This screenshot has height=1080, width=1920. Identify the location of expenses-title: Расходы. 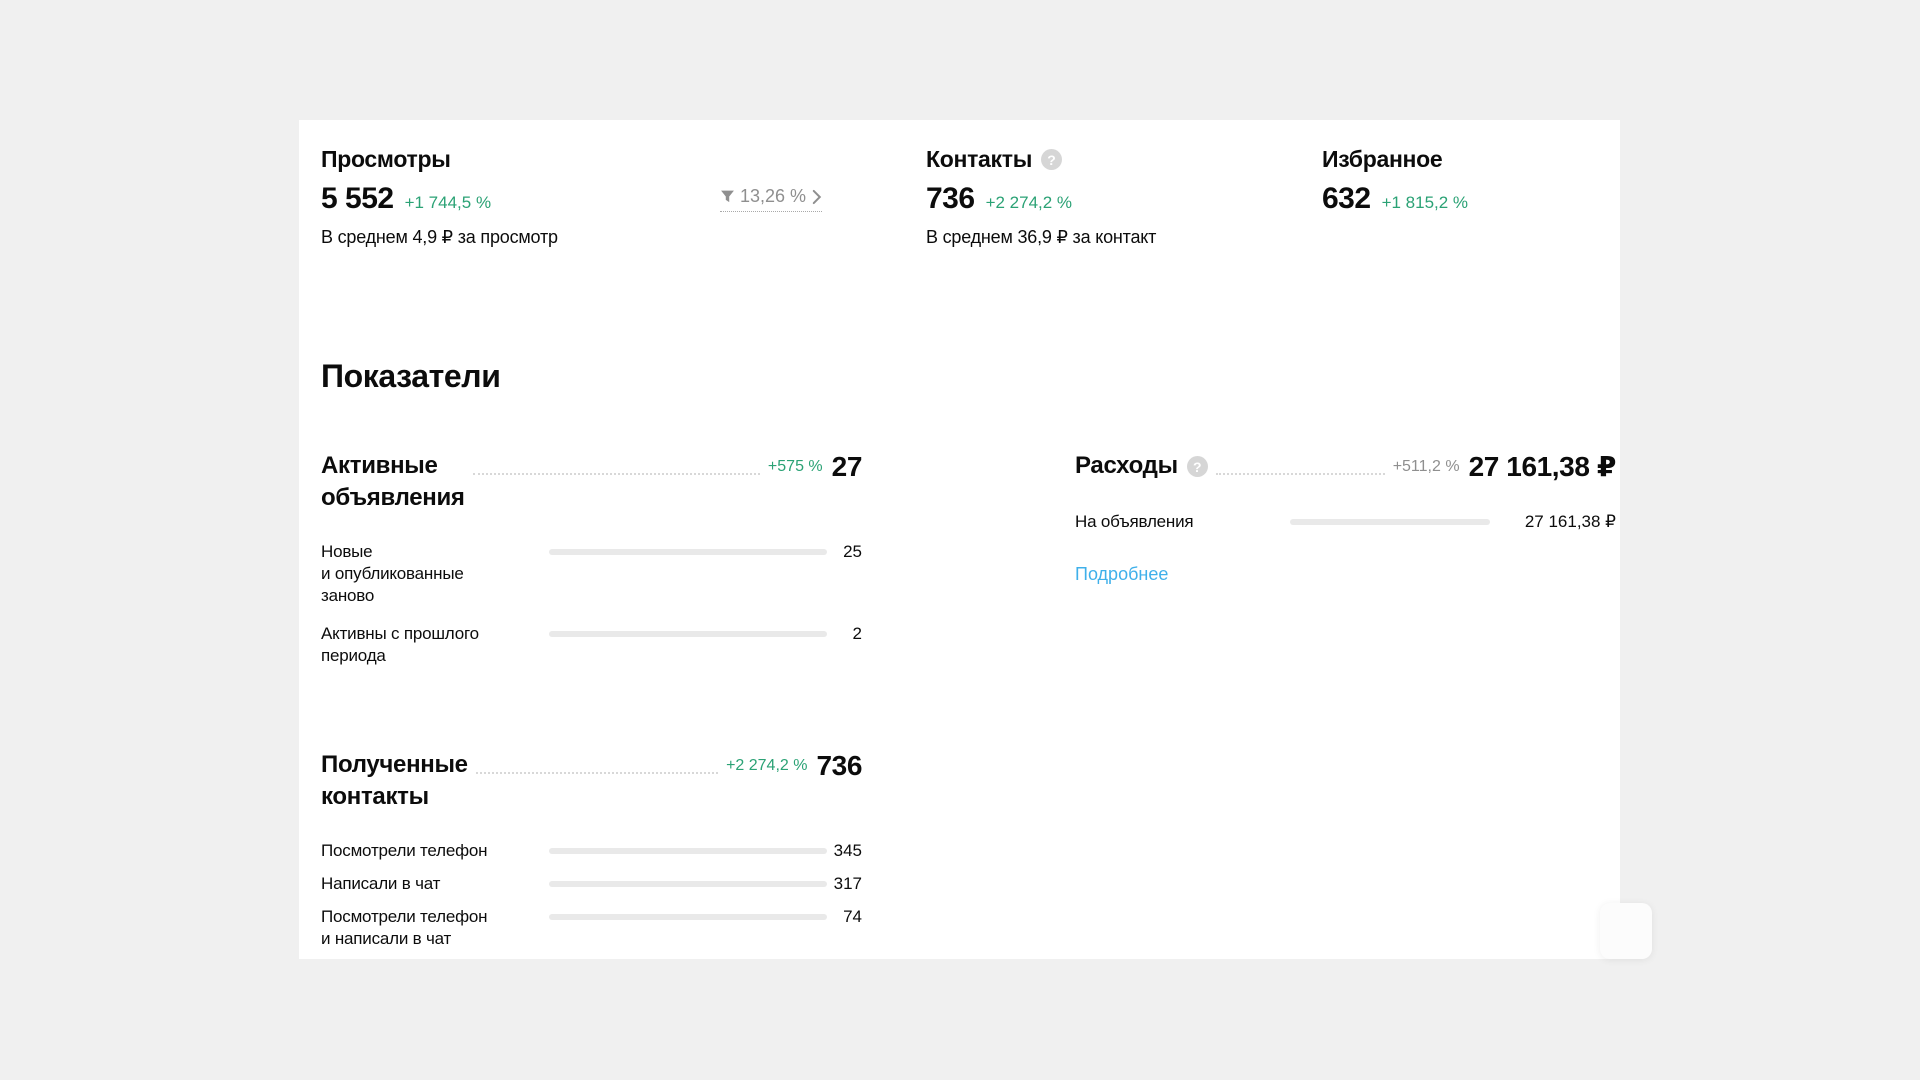
(1126, 465).